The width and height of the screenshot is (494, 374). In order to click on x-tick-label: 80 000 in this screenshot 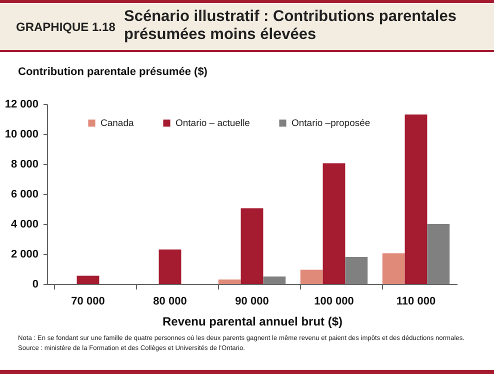, I will do `click(170, 302)`.